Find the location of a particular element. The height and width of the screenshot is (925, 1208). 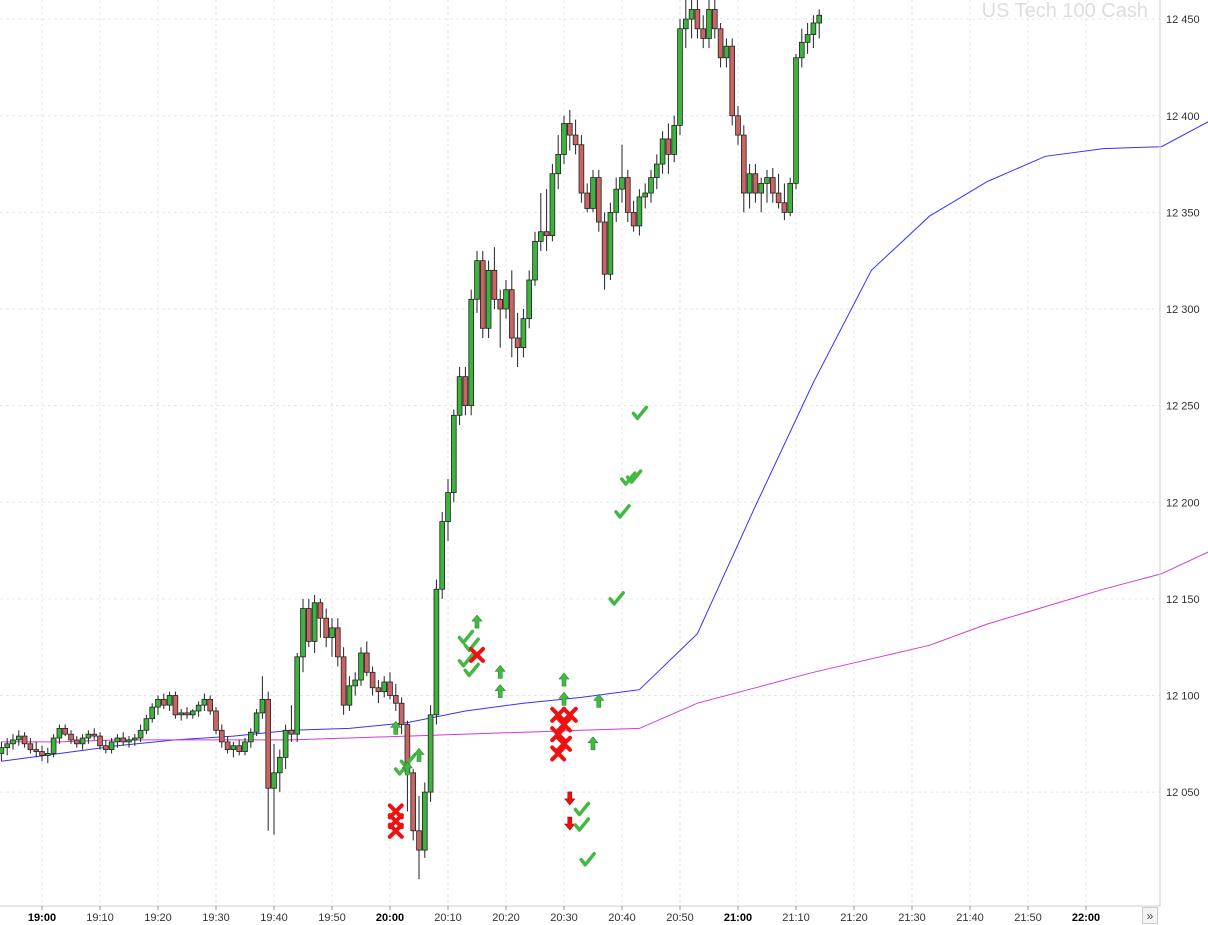

time-tick-label: 21:40 is located at coordinates (970, 918).